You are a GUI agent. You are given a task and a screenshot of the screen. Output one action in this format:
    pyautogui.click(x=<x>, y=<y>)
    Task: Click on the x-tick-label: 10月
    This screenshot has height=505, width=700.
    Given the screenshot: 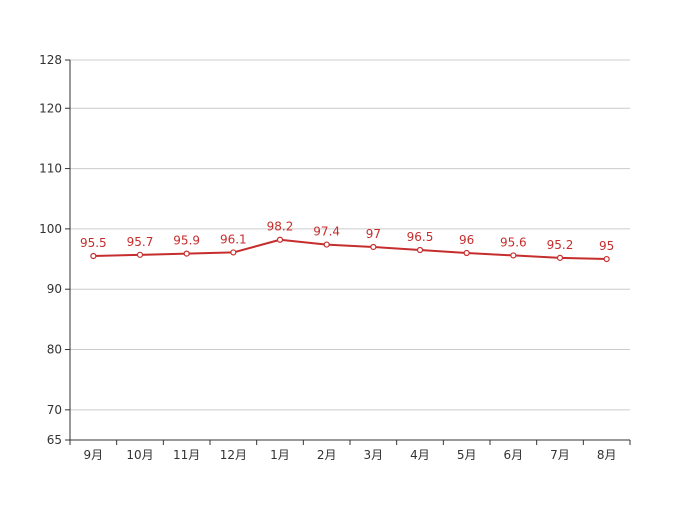 What is the action you would take?
    pyautogui.click(x=139, y=455)
    